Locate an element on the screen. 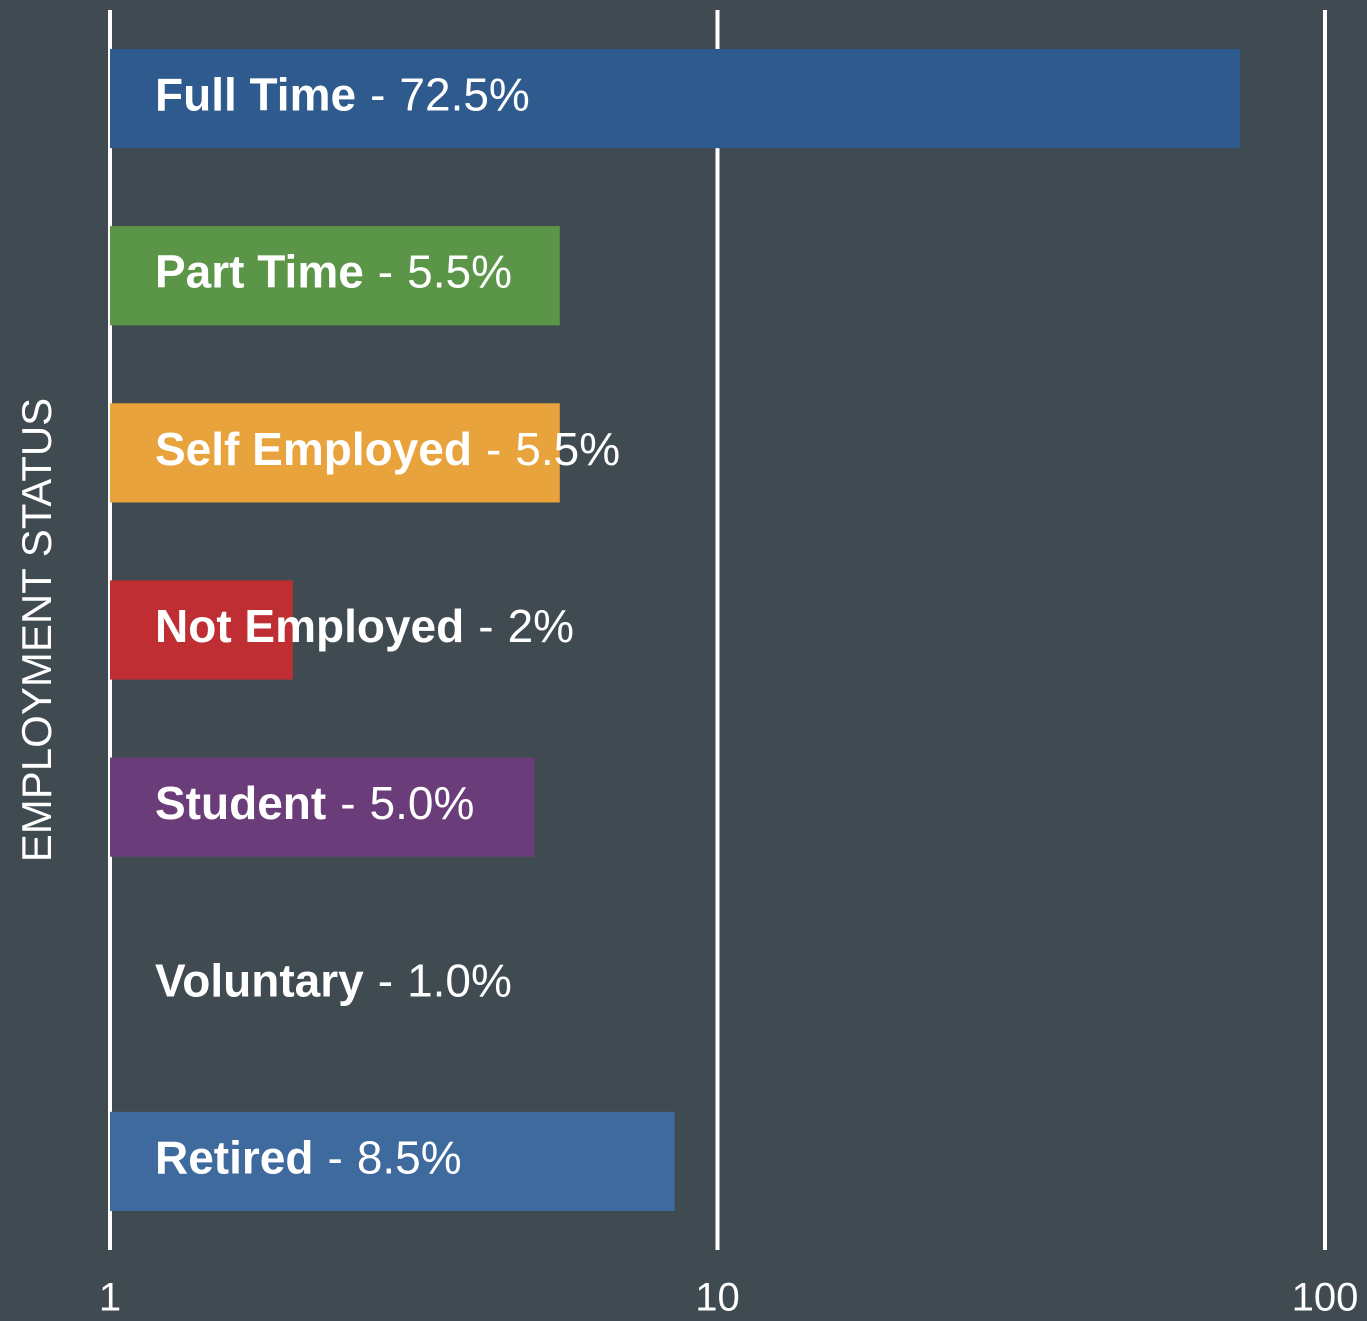  bar-label: Retired -8.5% is located at coordinates (308, 1158).